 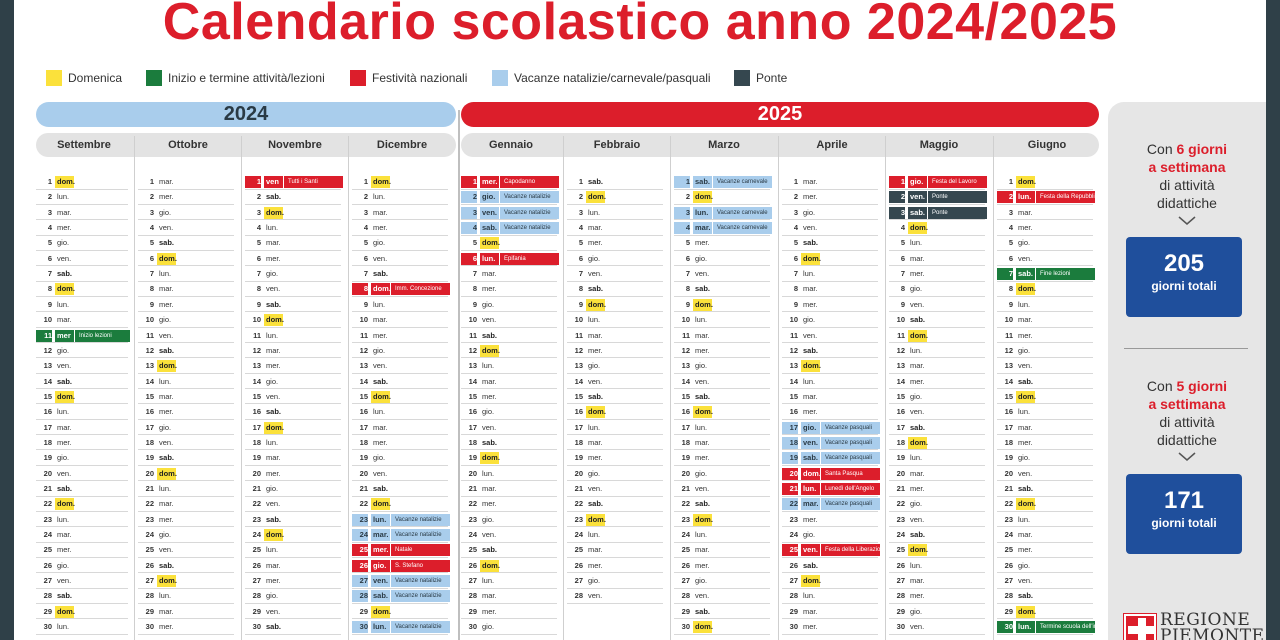 I want to click on day-row: 5 gio., so click(x=1047, y=244).